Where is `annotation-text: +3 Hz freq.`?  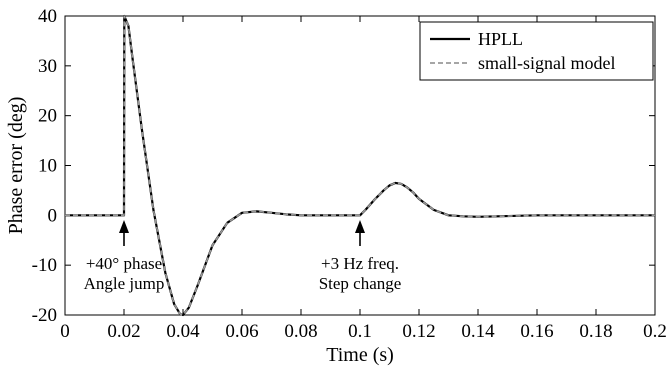
annotation-text: +3 Hz freq. is located at coordinates (360, 263).